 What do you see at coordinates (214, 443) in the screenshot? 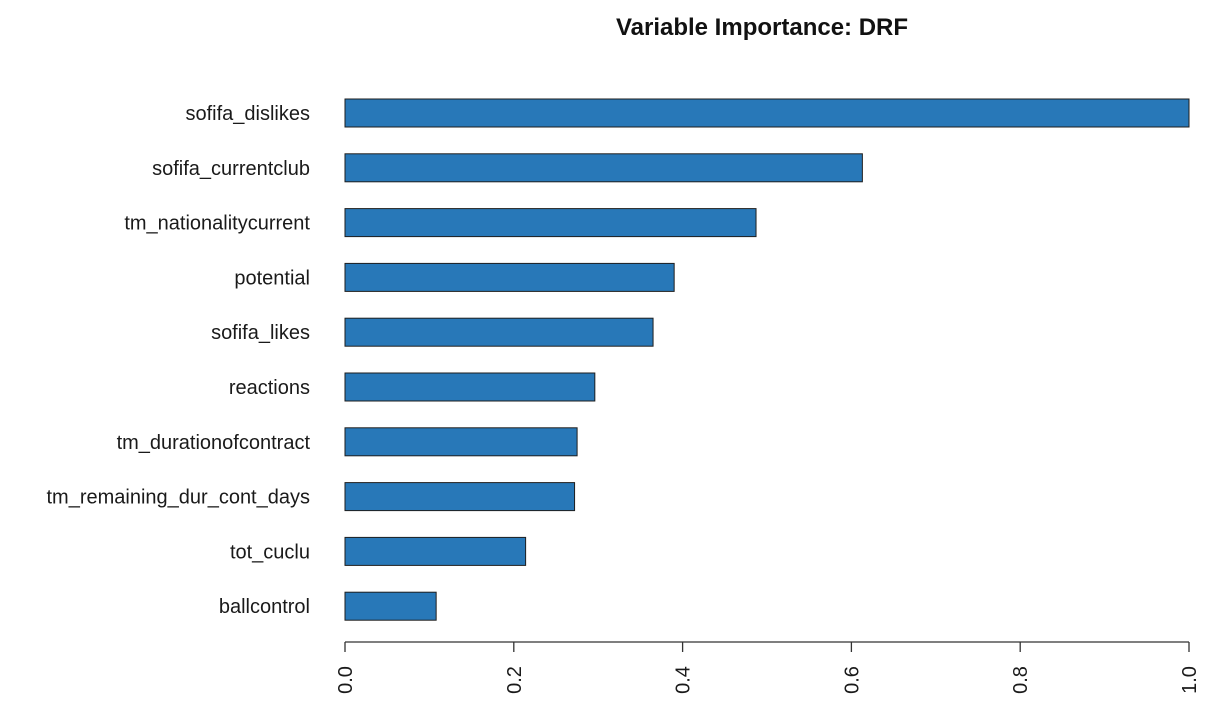
I see `category-label-tm_durationofcontract: tm_durationofcontract` at bounding box center [214, 443].